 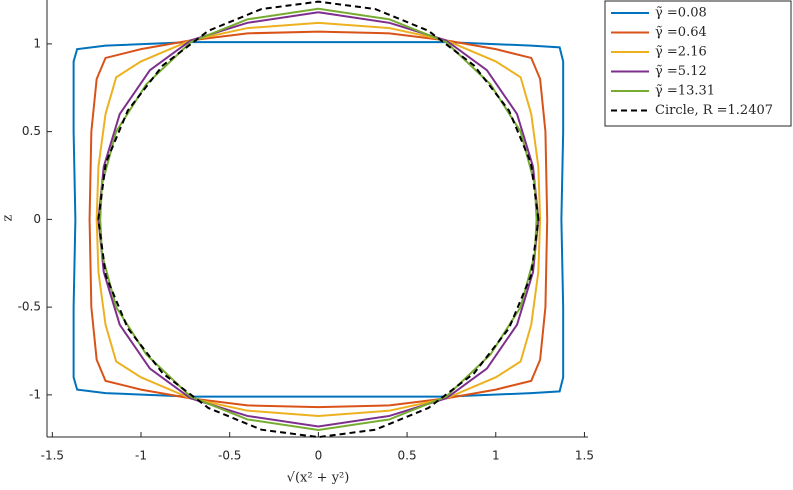 I want to click on y-tick-label: 1, so click(x=37, y=43).